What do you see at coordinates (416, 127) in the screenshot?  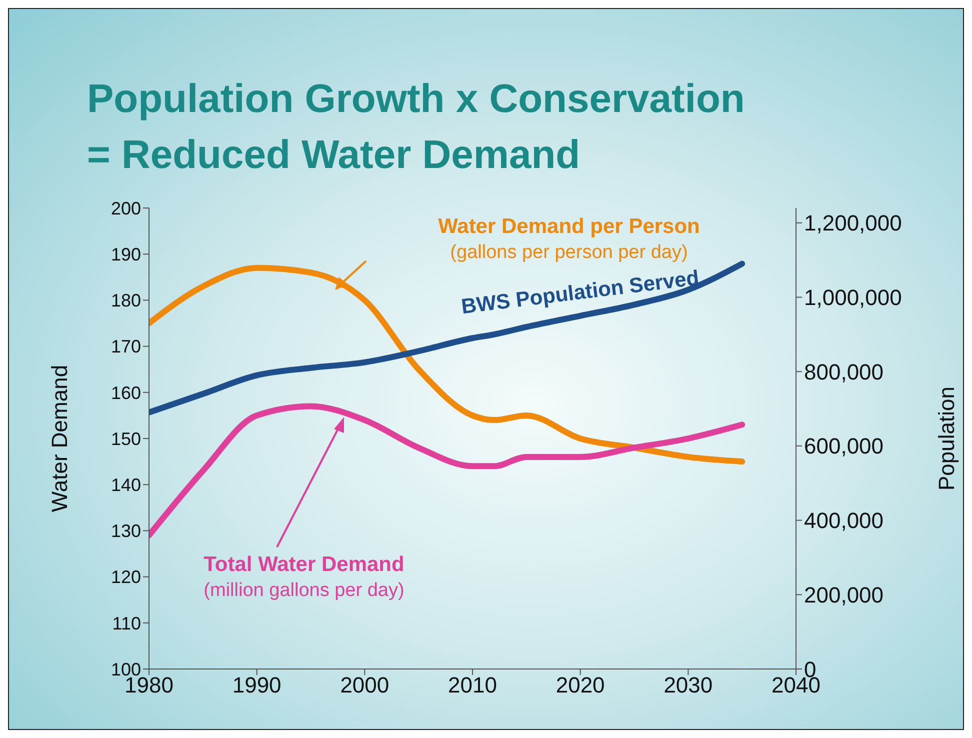 I see `chart-title: Population Growth x Conservation = Reduced Water Demand` at bounding box center [416, 127].